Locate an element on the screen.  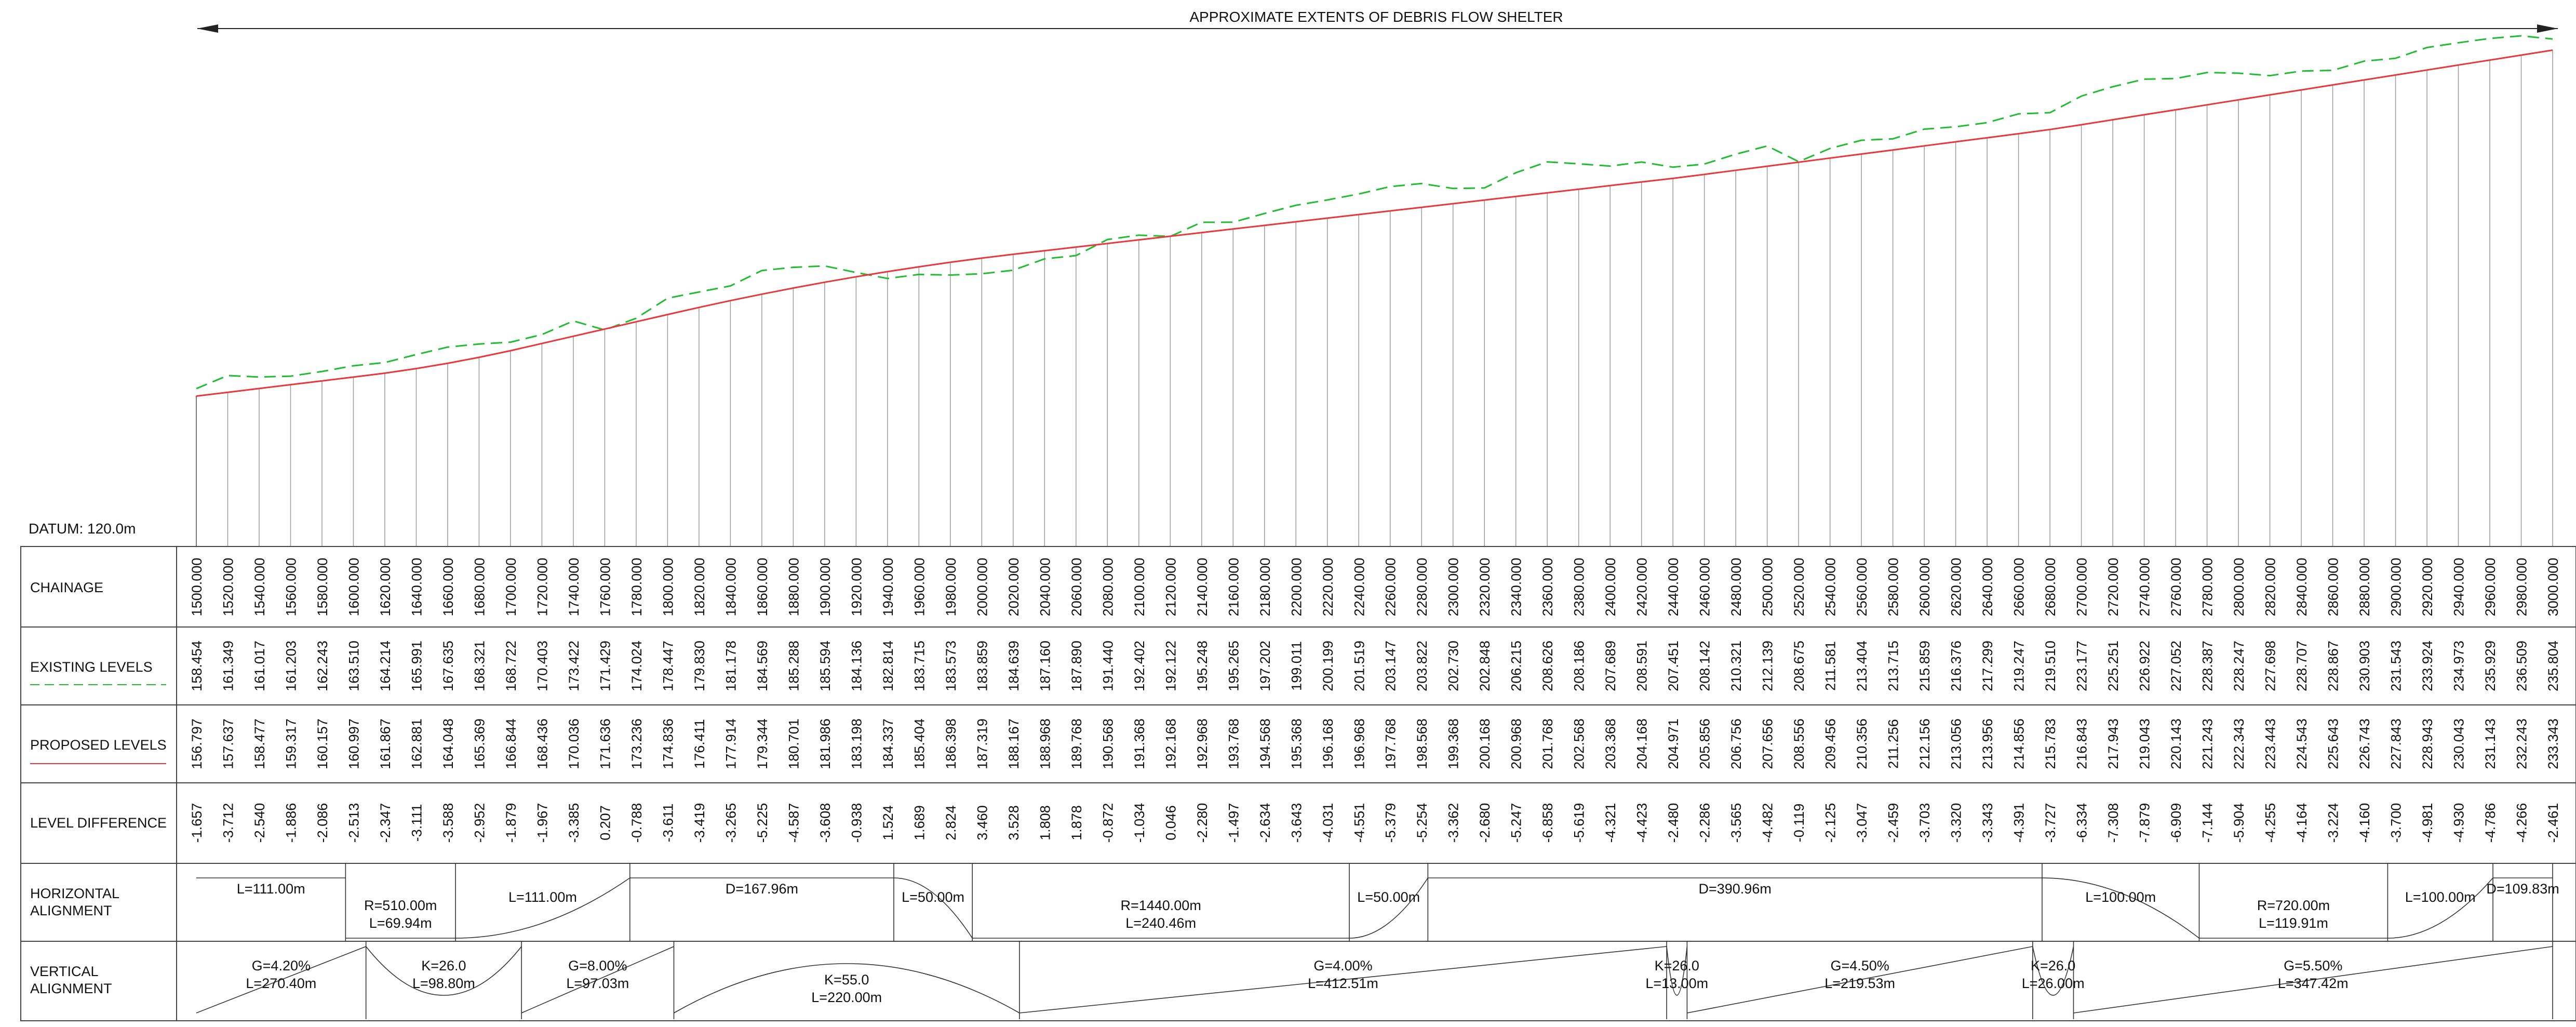
existing-level-value: 182.814 is located at coordinates (888, 666).